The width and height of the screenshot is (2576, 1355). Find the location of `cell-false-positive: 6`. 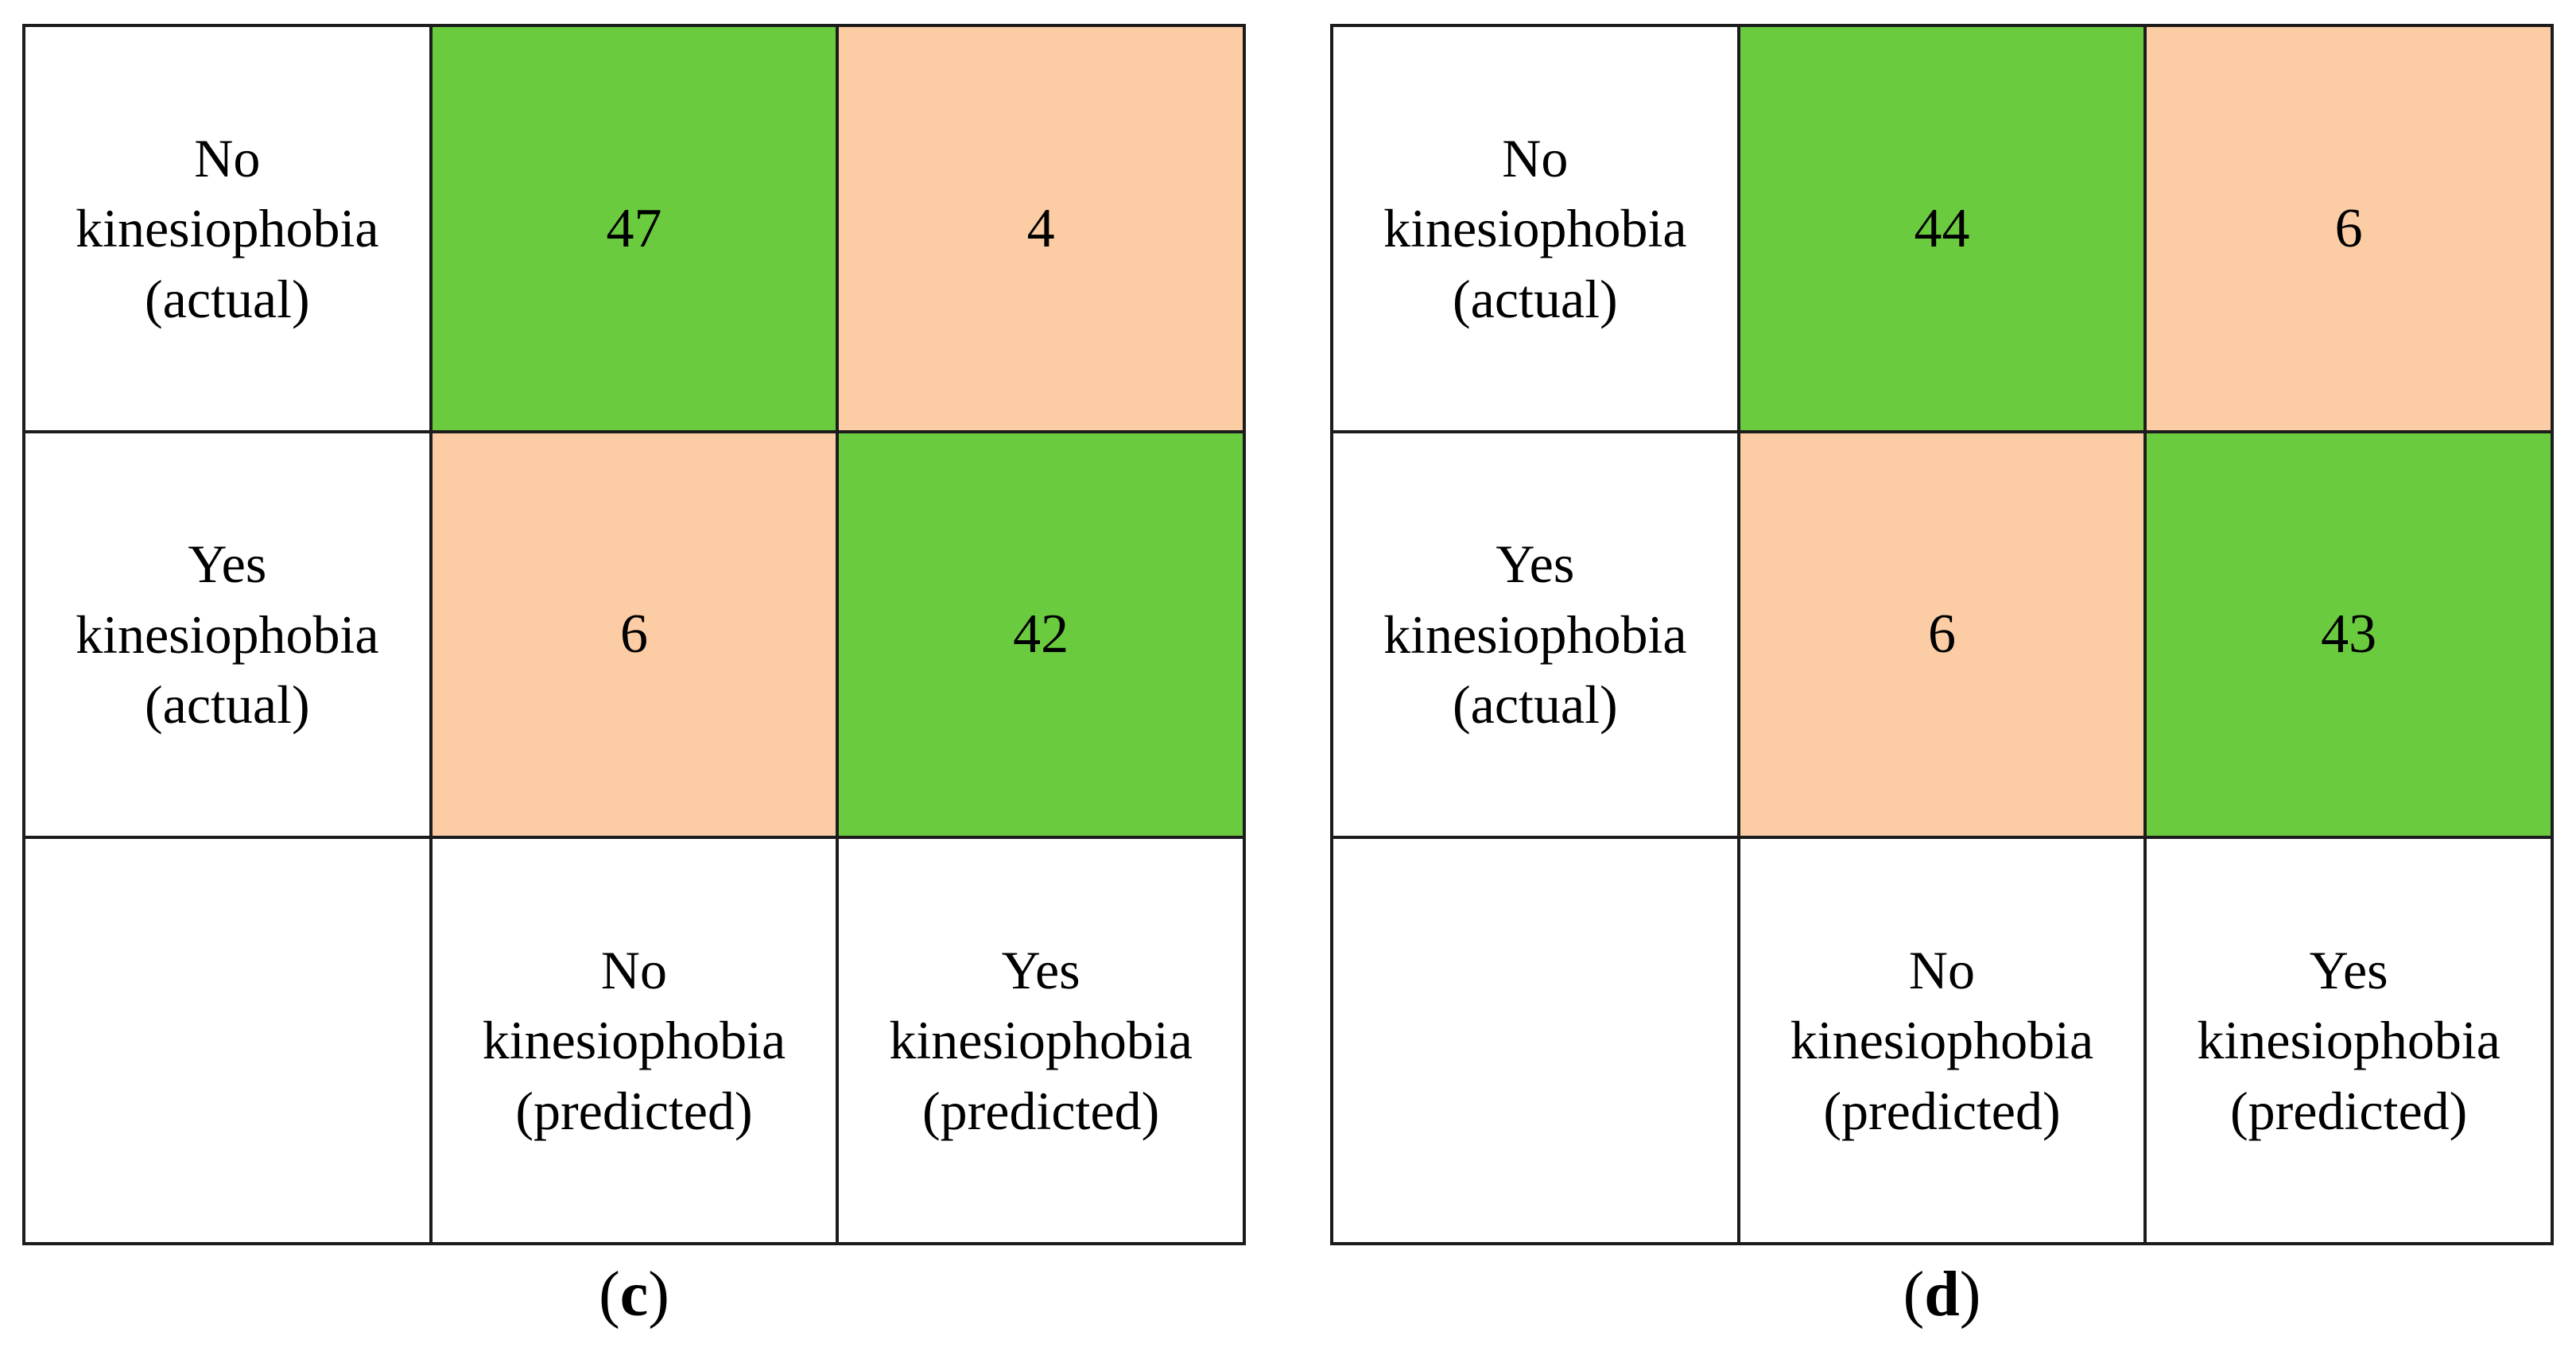

cell-false-positive: 6 is located at coordinates (2348, 228).